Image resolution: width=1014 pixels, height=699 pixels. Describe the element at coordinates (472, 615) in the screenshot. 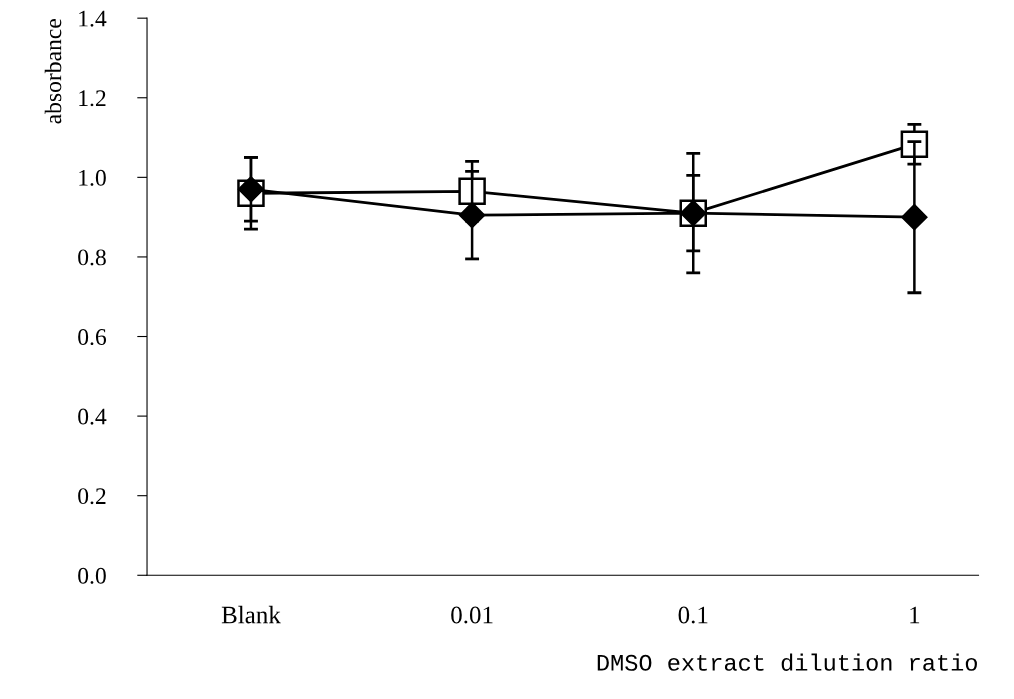

I see `x-tick-label: 0.01` at that location.